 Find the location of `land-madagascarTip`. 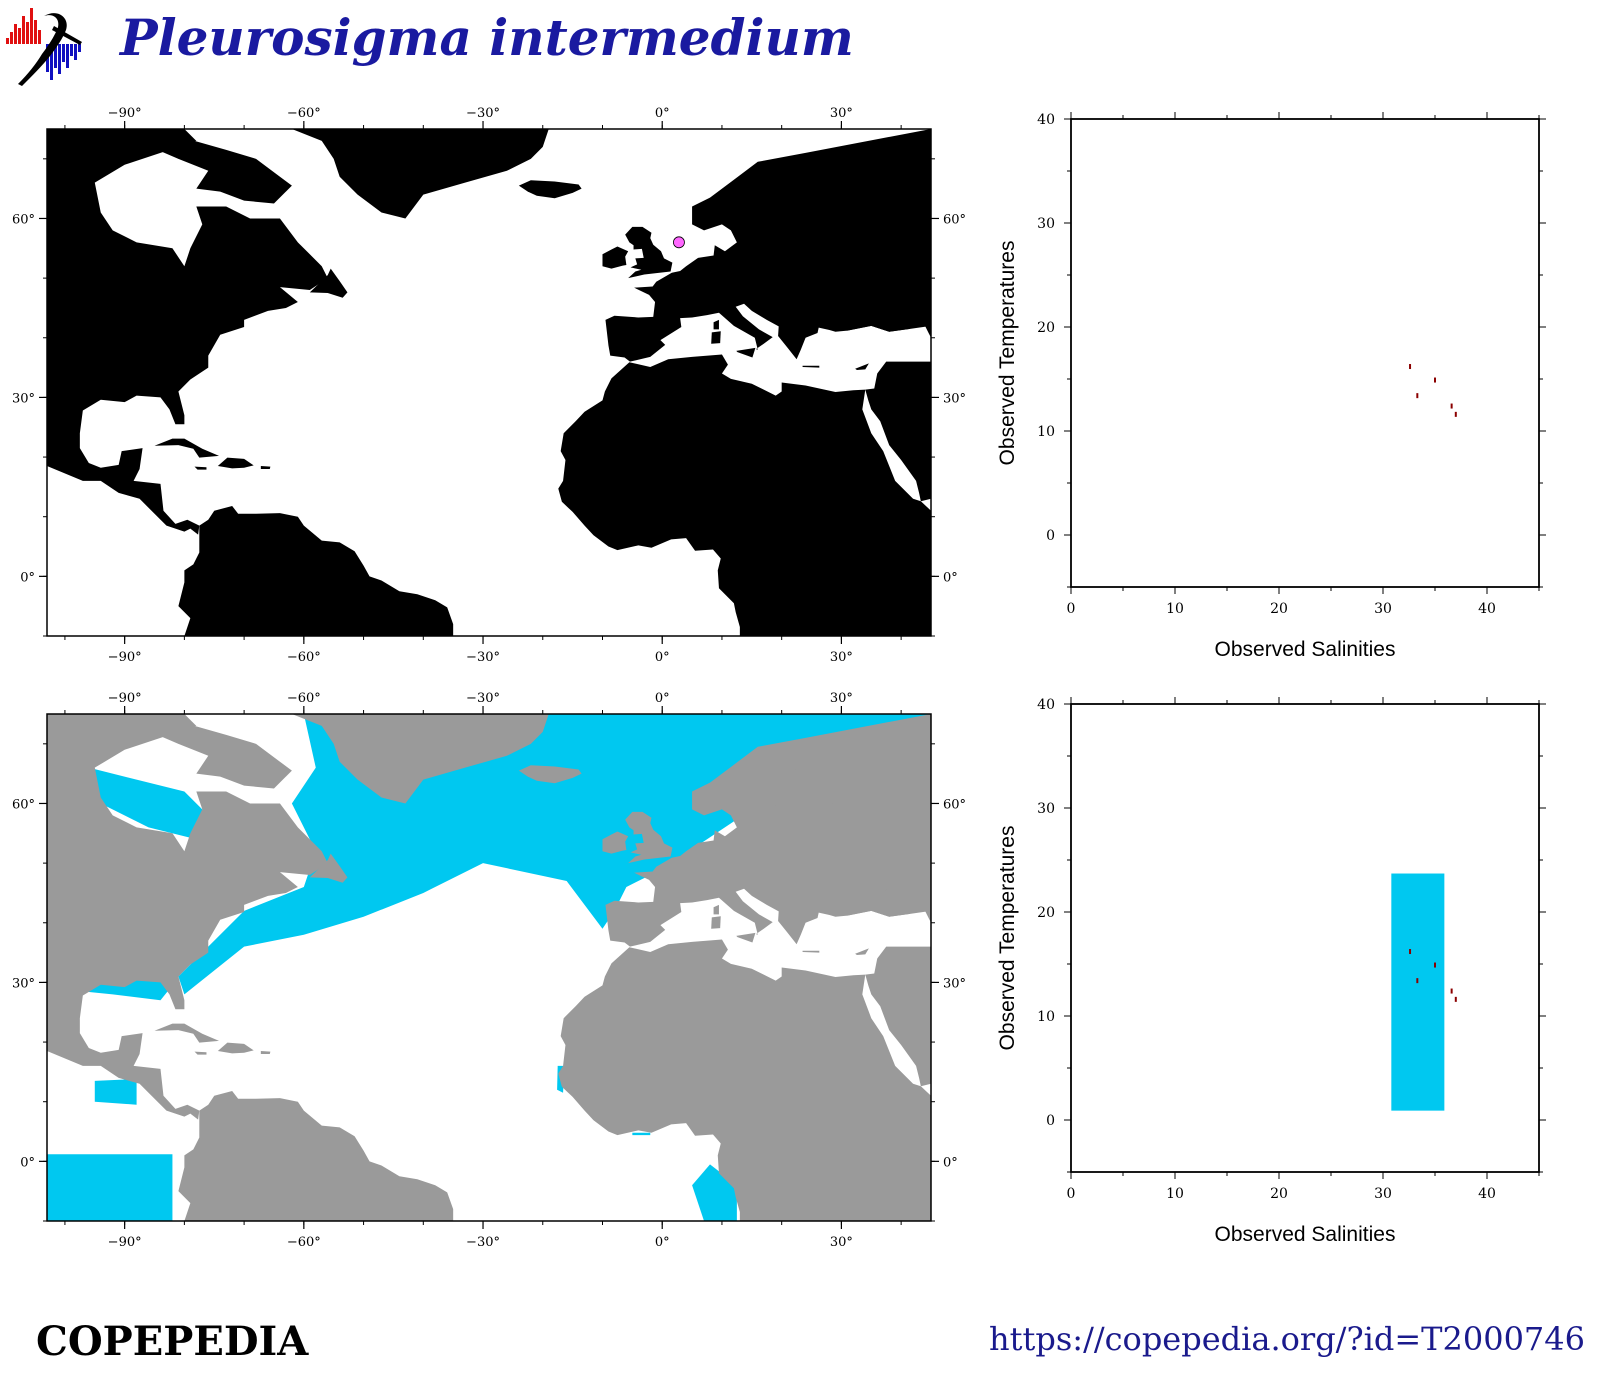

land-madagascarTip is located at coordinates (928, 642).